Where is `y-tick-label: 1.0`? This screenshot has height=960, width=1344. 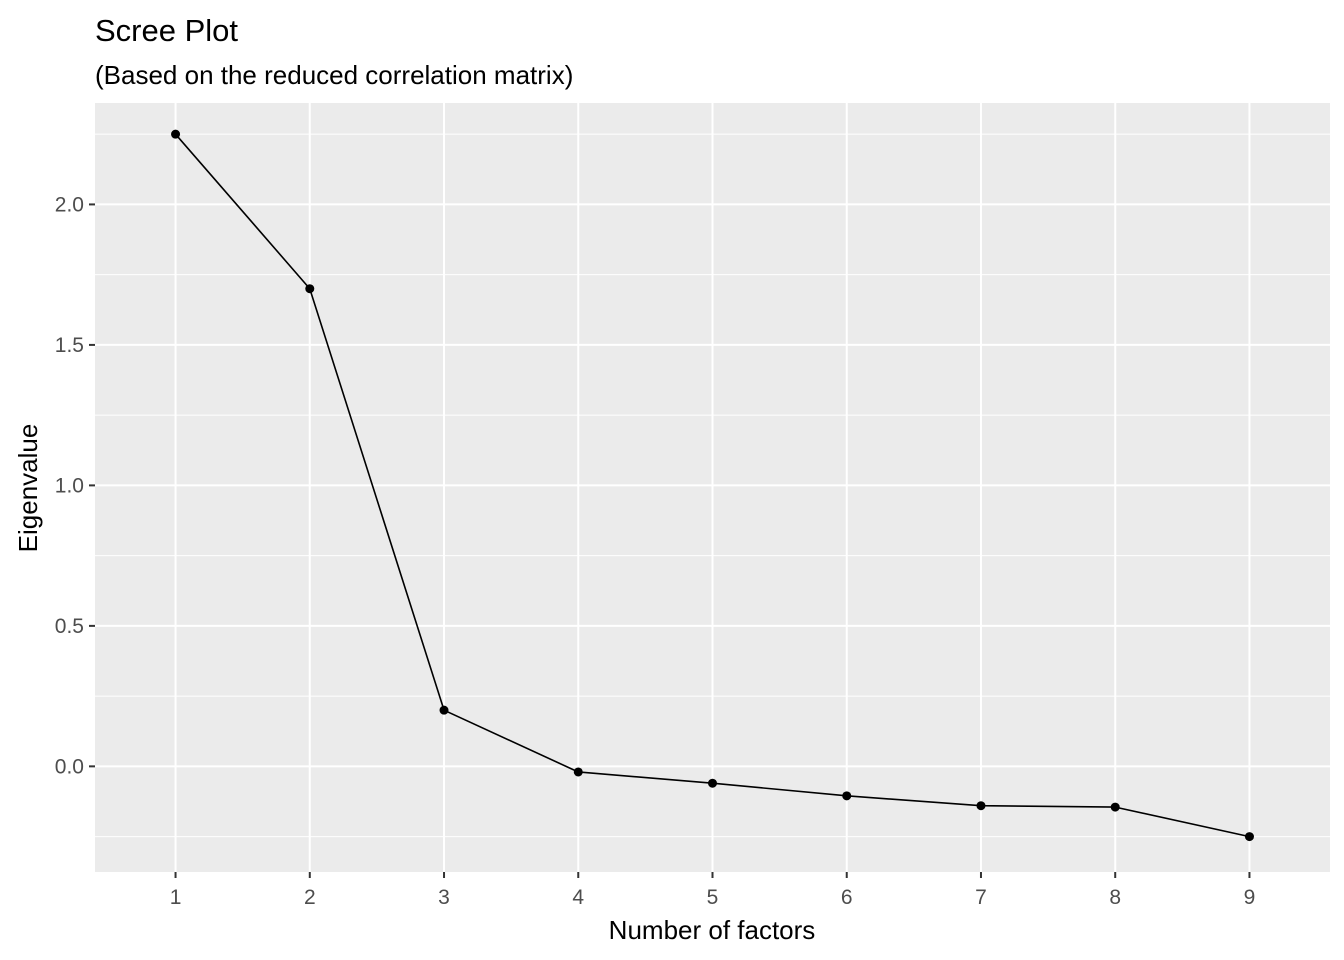 y-tick-label: 1.0 is located at coordinates (69, 485).